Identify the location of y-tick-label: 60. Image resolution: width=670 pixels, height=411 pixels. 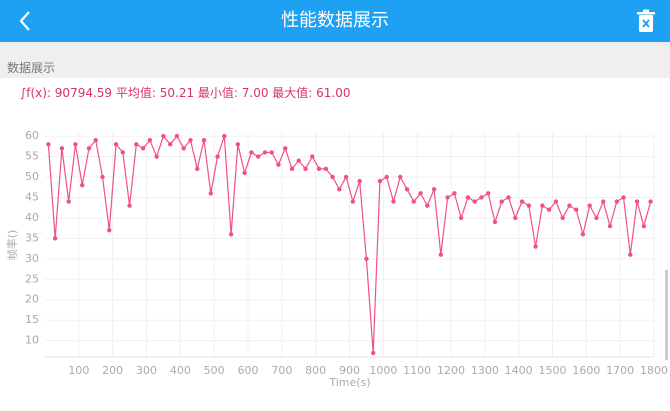
(32, 135).